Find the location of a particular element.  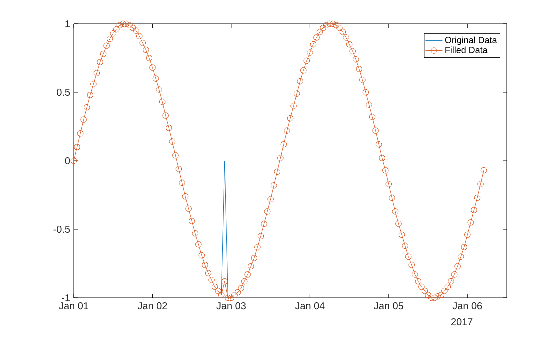

y-tick-label: -0.5 is located at coordinates (62, 230).